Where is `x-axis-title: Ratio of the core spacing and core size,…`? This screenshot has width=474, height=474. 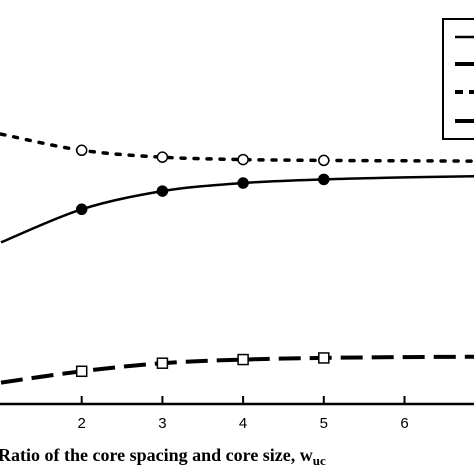
x-axis-title: Ratio of the core spacing and core size,… is located at coordinates (163, 456).